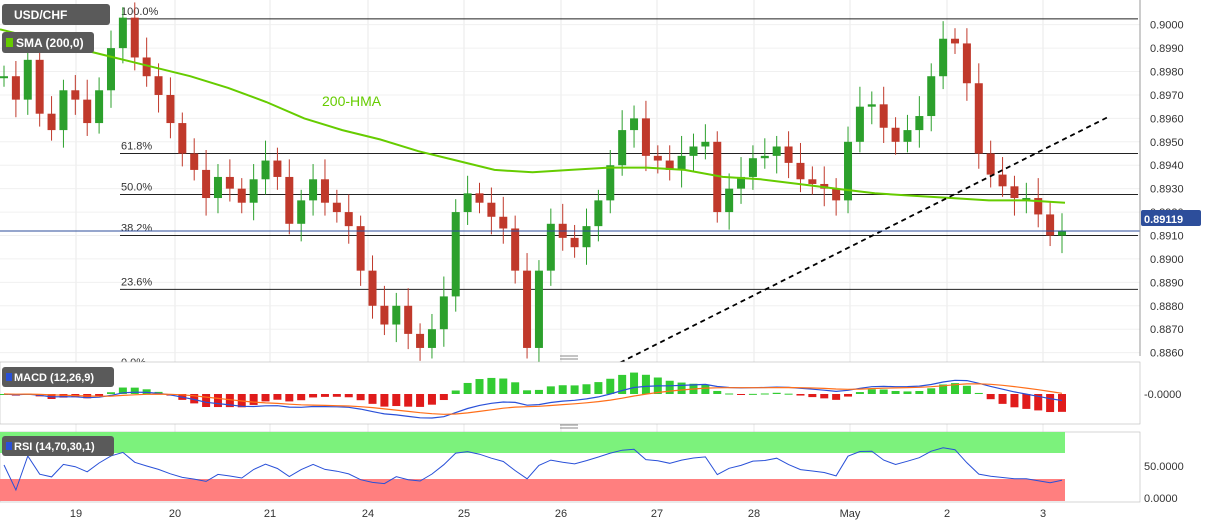 The height and width of the screenshot is (526, 1207). What do you see at coordinates (136, 147) in the screenshot?
I see `fib-label: 61.8%` at bounding box center [136, 147].